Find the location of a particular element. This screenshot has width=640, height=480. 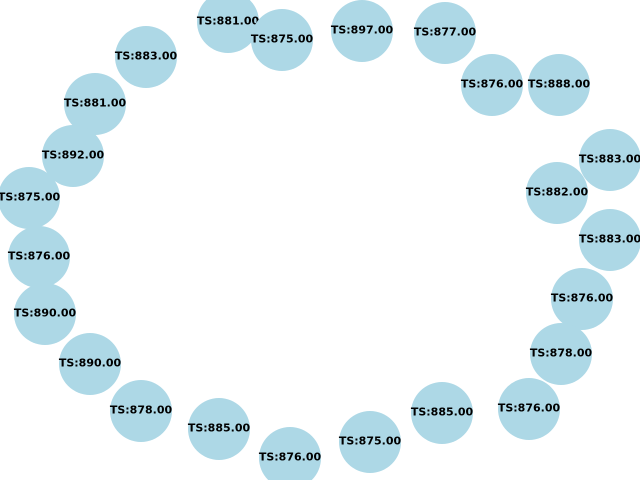

node-ts-9: TS:892.00 is located at coordinates (73, 156).